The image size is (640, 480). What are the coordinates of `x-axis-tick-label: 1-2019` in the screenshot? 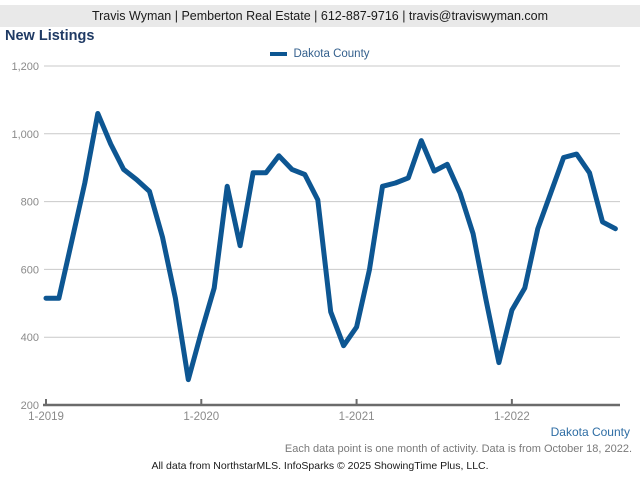 It's located at (46, 417).